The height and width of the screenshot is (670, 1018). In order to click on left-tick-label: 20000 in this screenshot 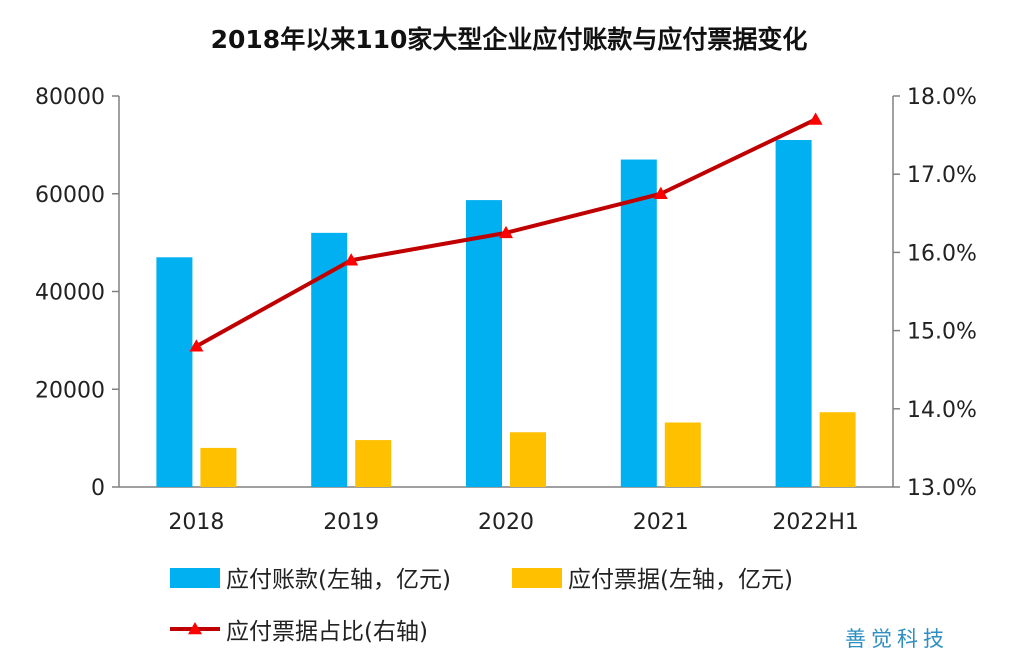, I will do `click(70, 390)`.